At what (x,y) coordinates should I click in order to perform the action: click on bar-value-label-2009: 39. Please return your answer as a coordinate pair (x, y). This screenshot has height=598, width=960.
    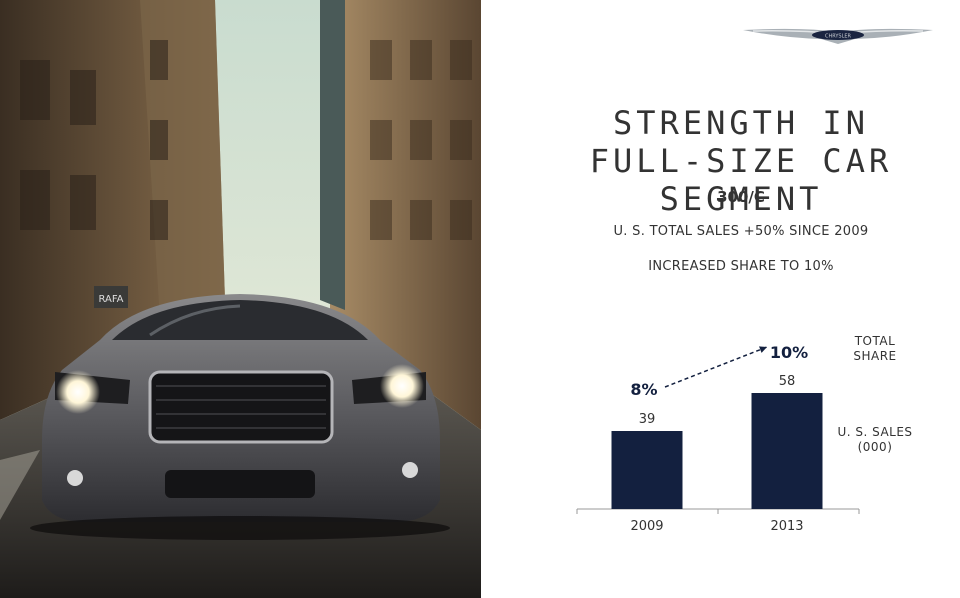
    Looking at the image, I should click on (647, 419).